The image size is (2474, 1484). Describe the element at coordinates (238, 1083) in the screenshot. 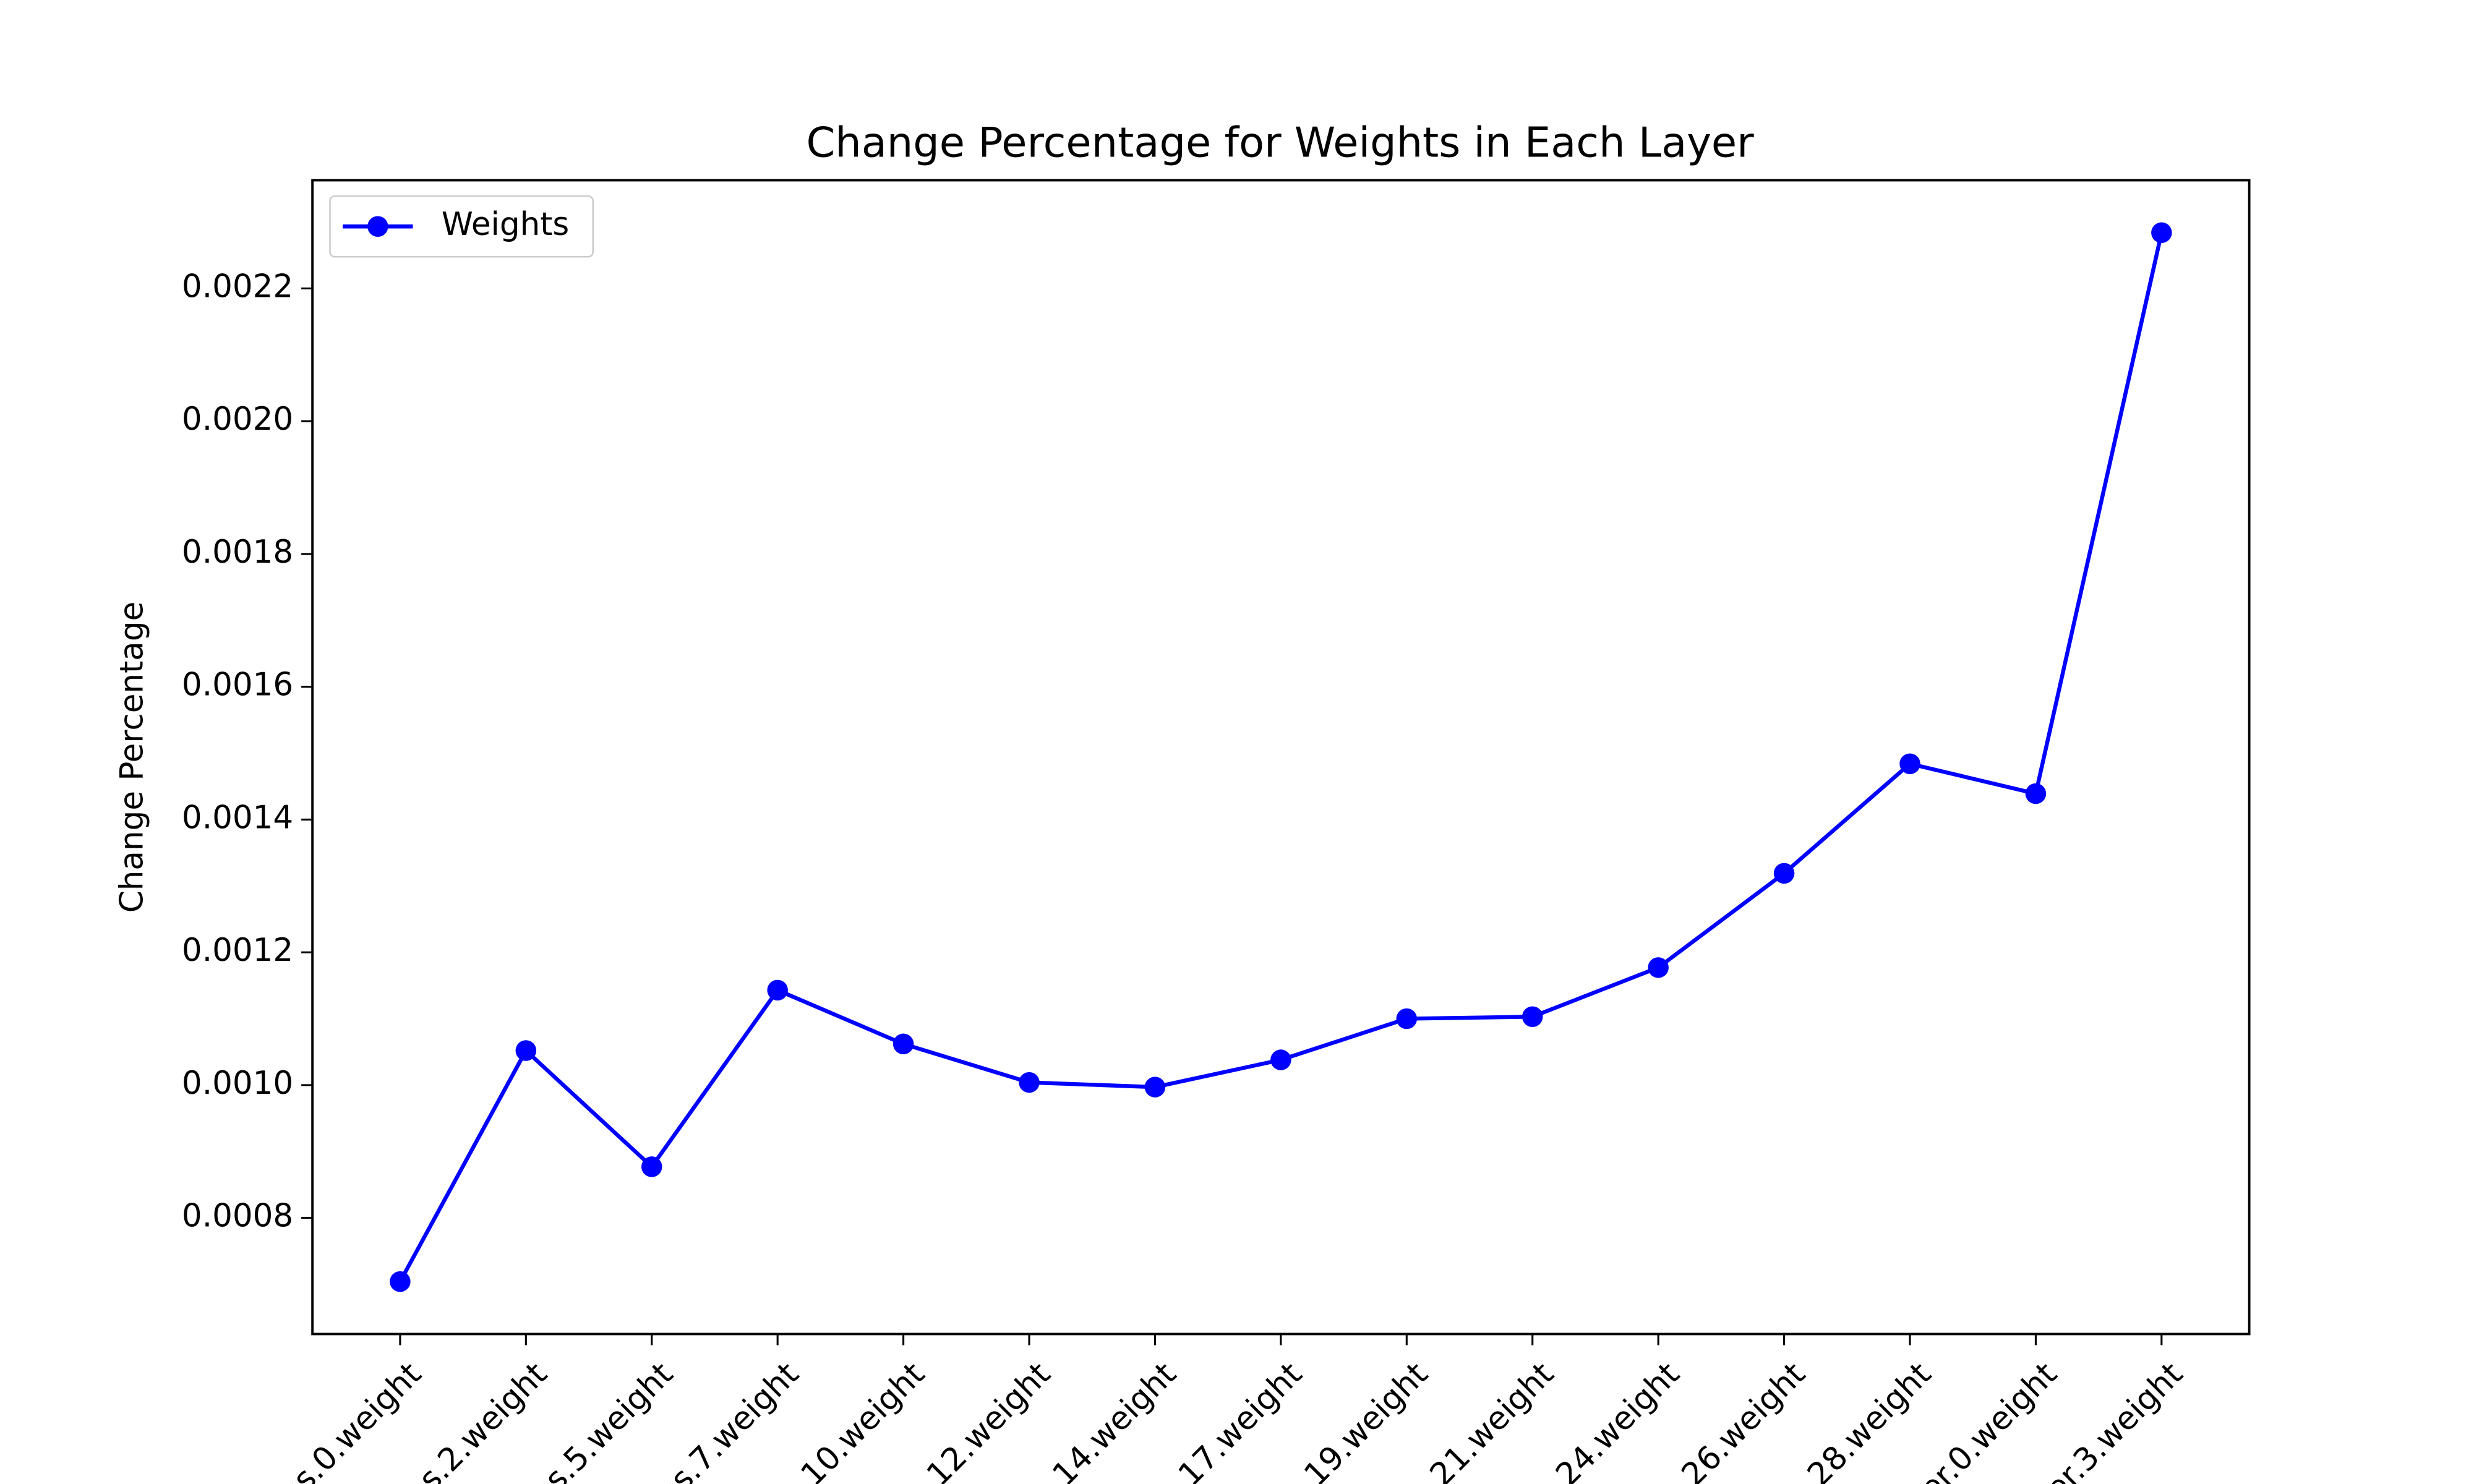

I see `y-tick-label: 0.0010` at that location.